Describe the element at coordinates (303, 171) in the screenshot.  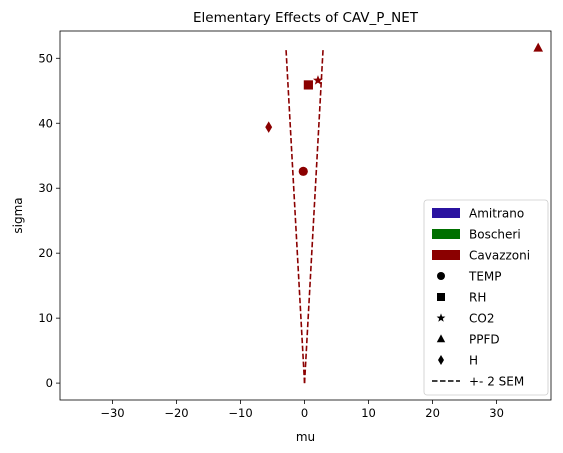
I see `data-point-temp` at that location.